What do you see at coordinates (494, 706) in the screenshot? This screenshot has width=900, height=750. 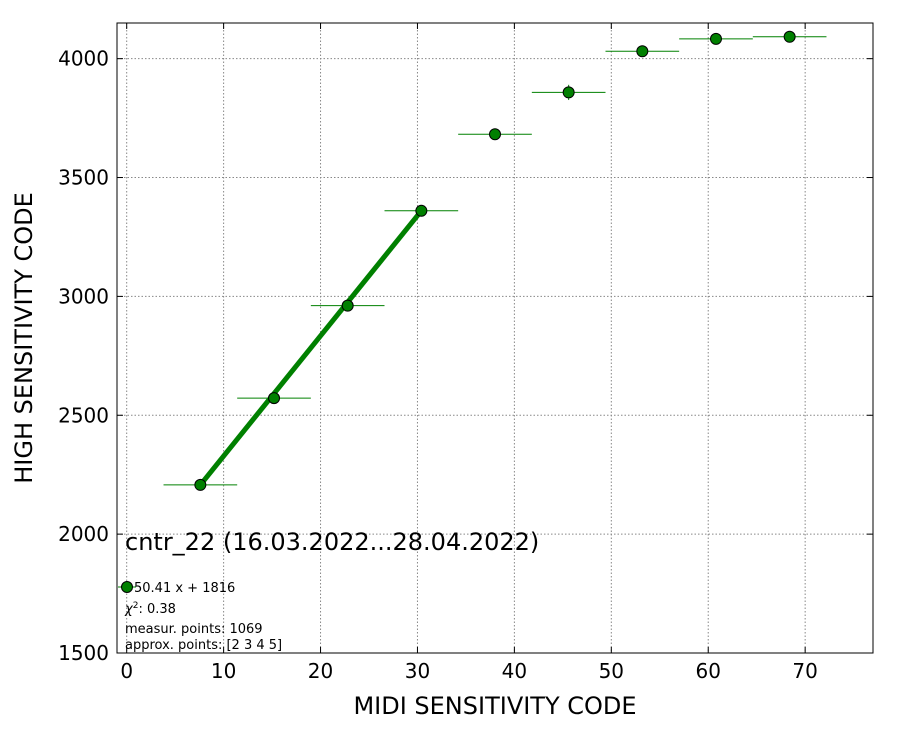 I see `x-axis-label: MIDI SENSITIVITY CODE` at bounding box center [494, 706].